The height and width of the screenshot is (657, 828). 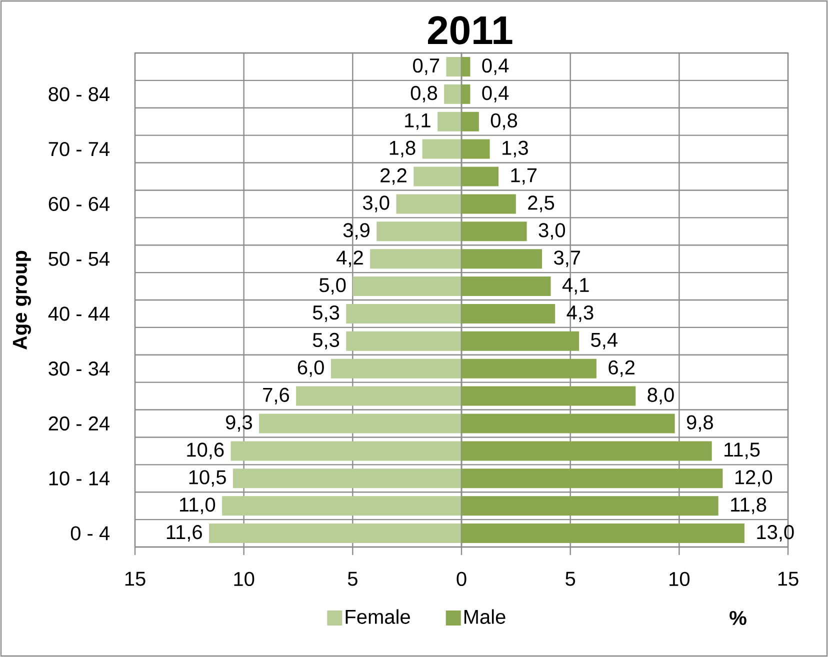 What do you see at coordinates (485, 616) in the screenshot?
I see `legend-label: Male` at bounding box center [485, 616].